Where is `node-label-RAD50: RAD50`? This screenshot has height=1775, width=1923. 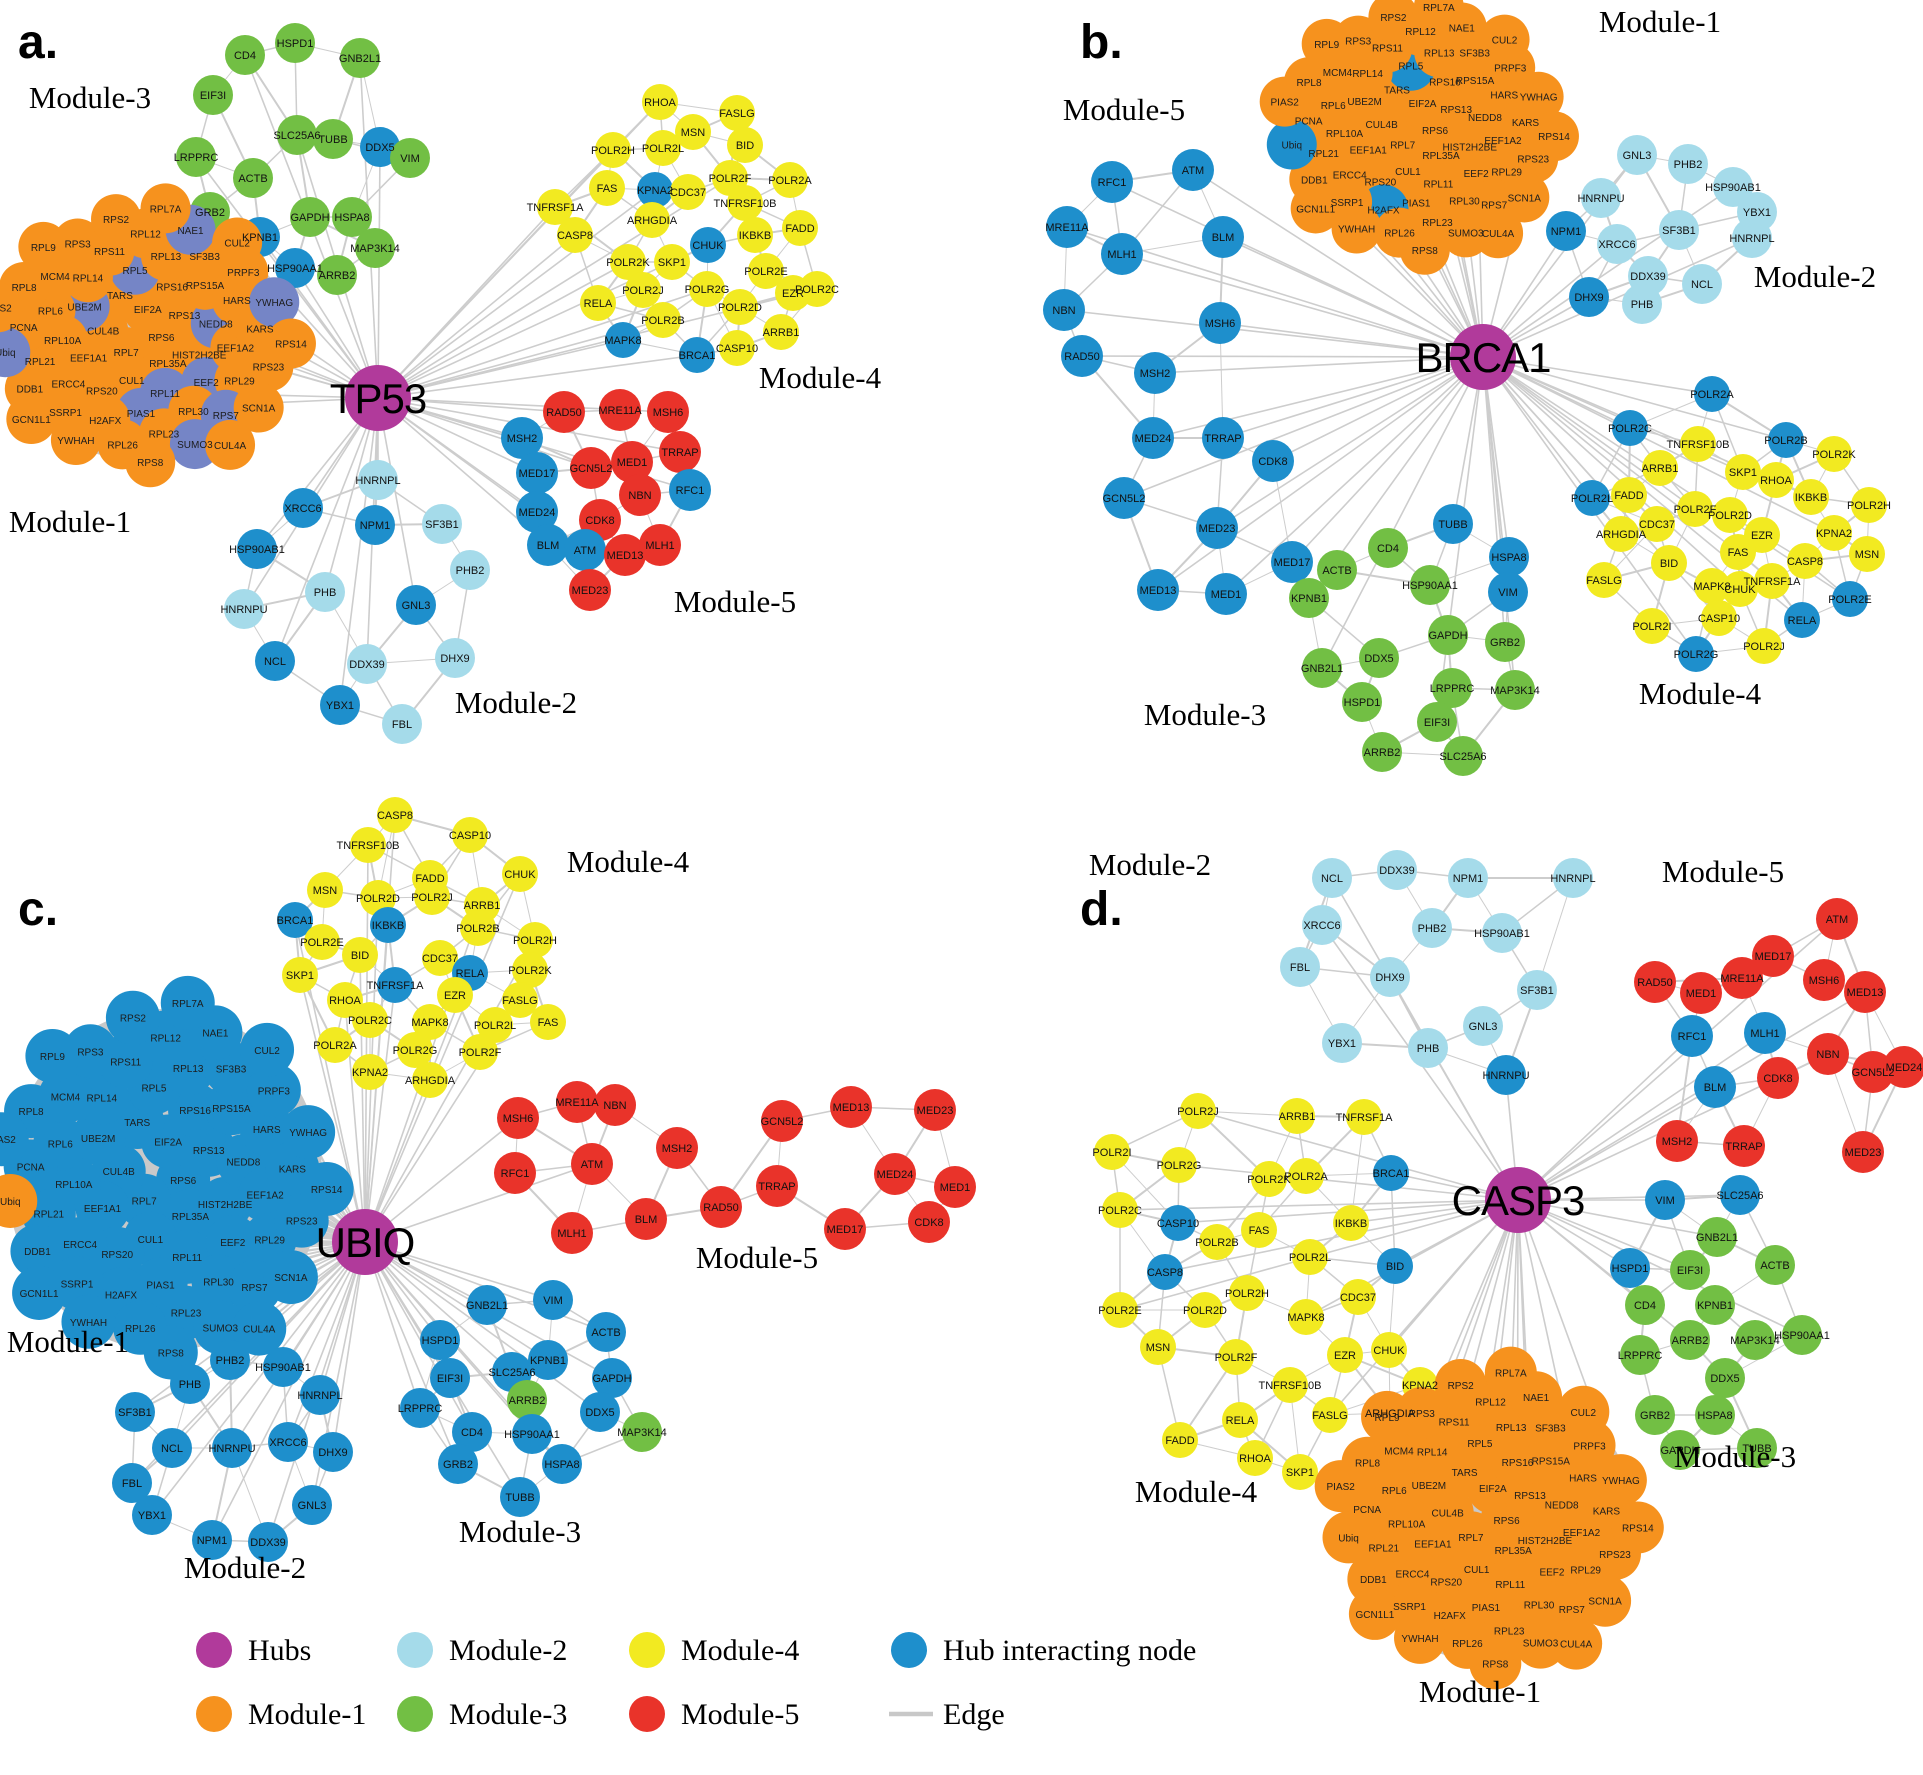 node-label-RAD50: RAD50 is located at coordinates (720, 1208).